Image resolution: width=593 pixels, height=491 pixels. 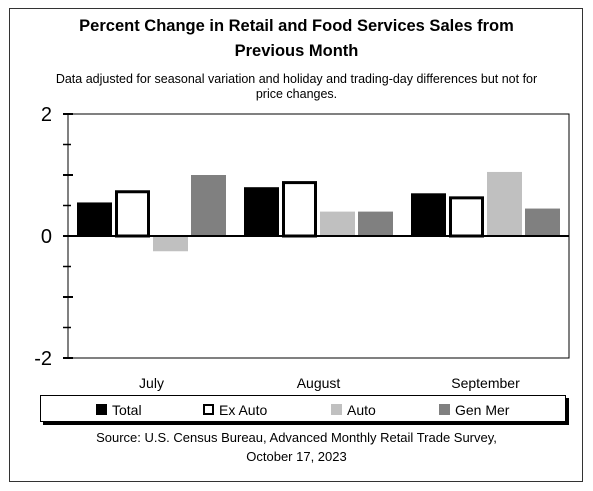 What do you see at coordinates (336, 409) in the screenshot?
I see `legend-swatch-auto` at bounding box center [336, 409].